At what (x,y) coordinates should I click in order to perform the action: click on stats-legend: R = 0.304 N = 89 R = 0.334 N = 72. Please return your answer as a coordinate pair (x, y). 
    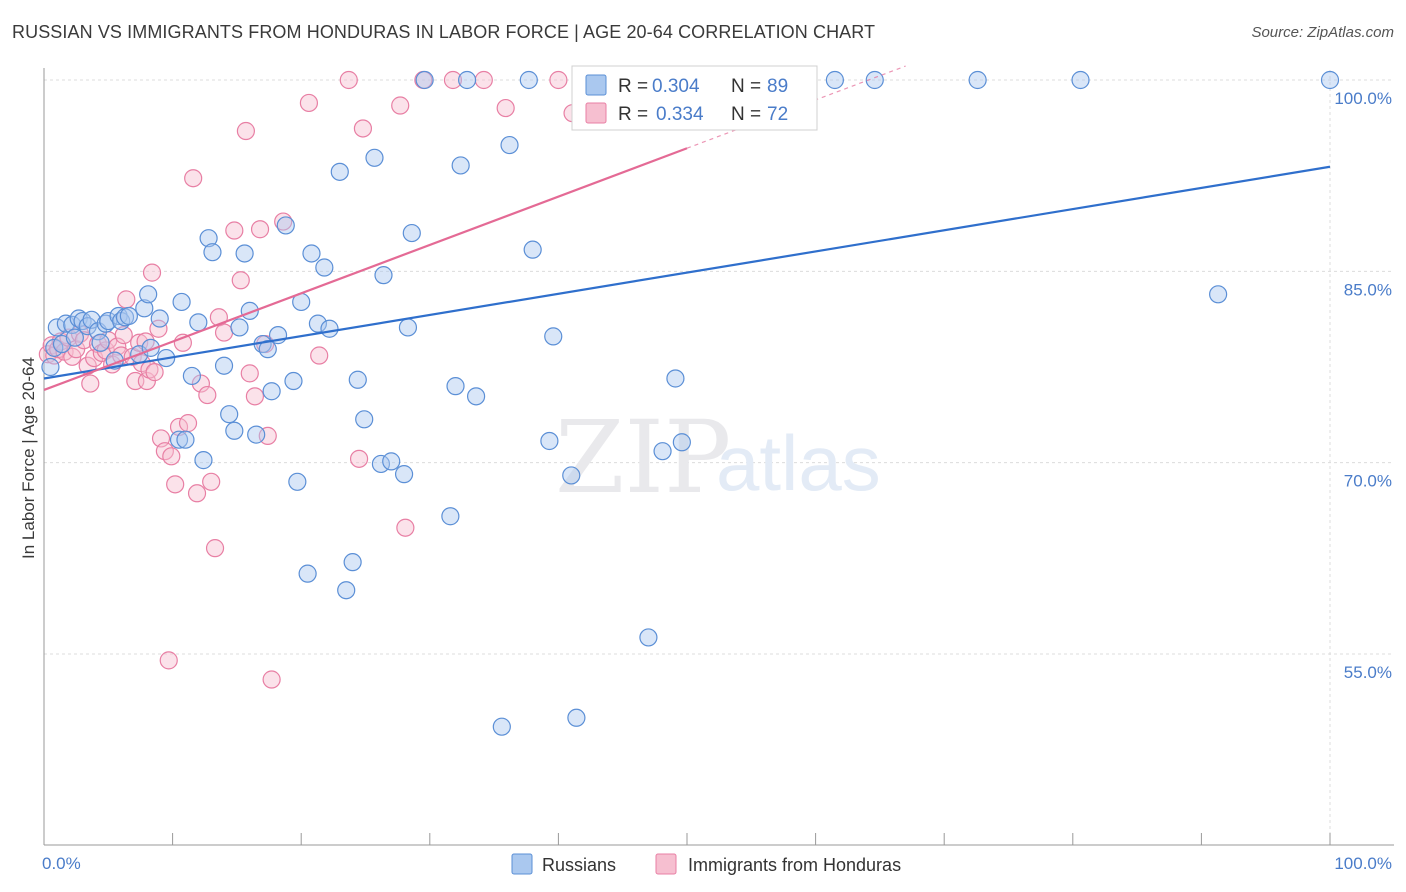
    Looking at the image, I should click on (694, 98).